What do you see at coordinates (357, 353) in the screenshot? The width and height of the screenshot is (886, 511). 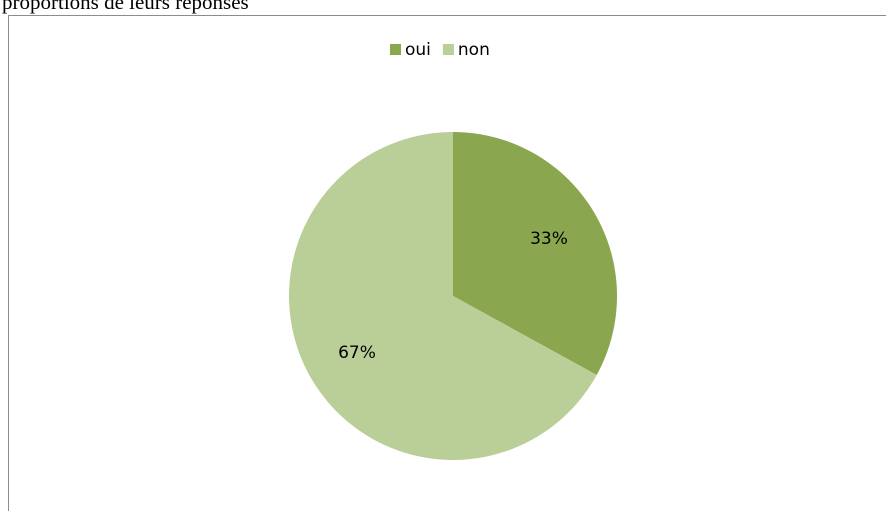 I see `data-label: 67%` at bounding box center [357, 353].